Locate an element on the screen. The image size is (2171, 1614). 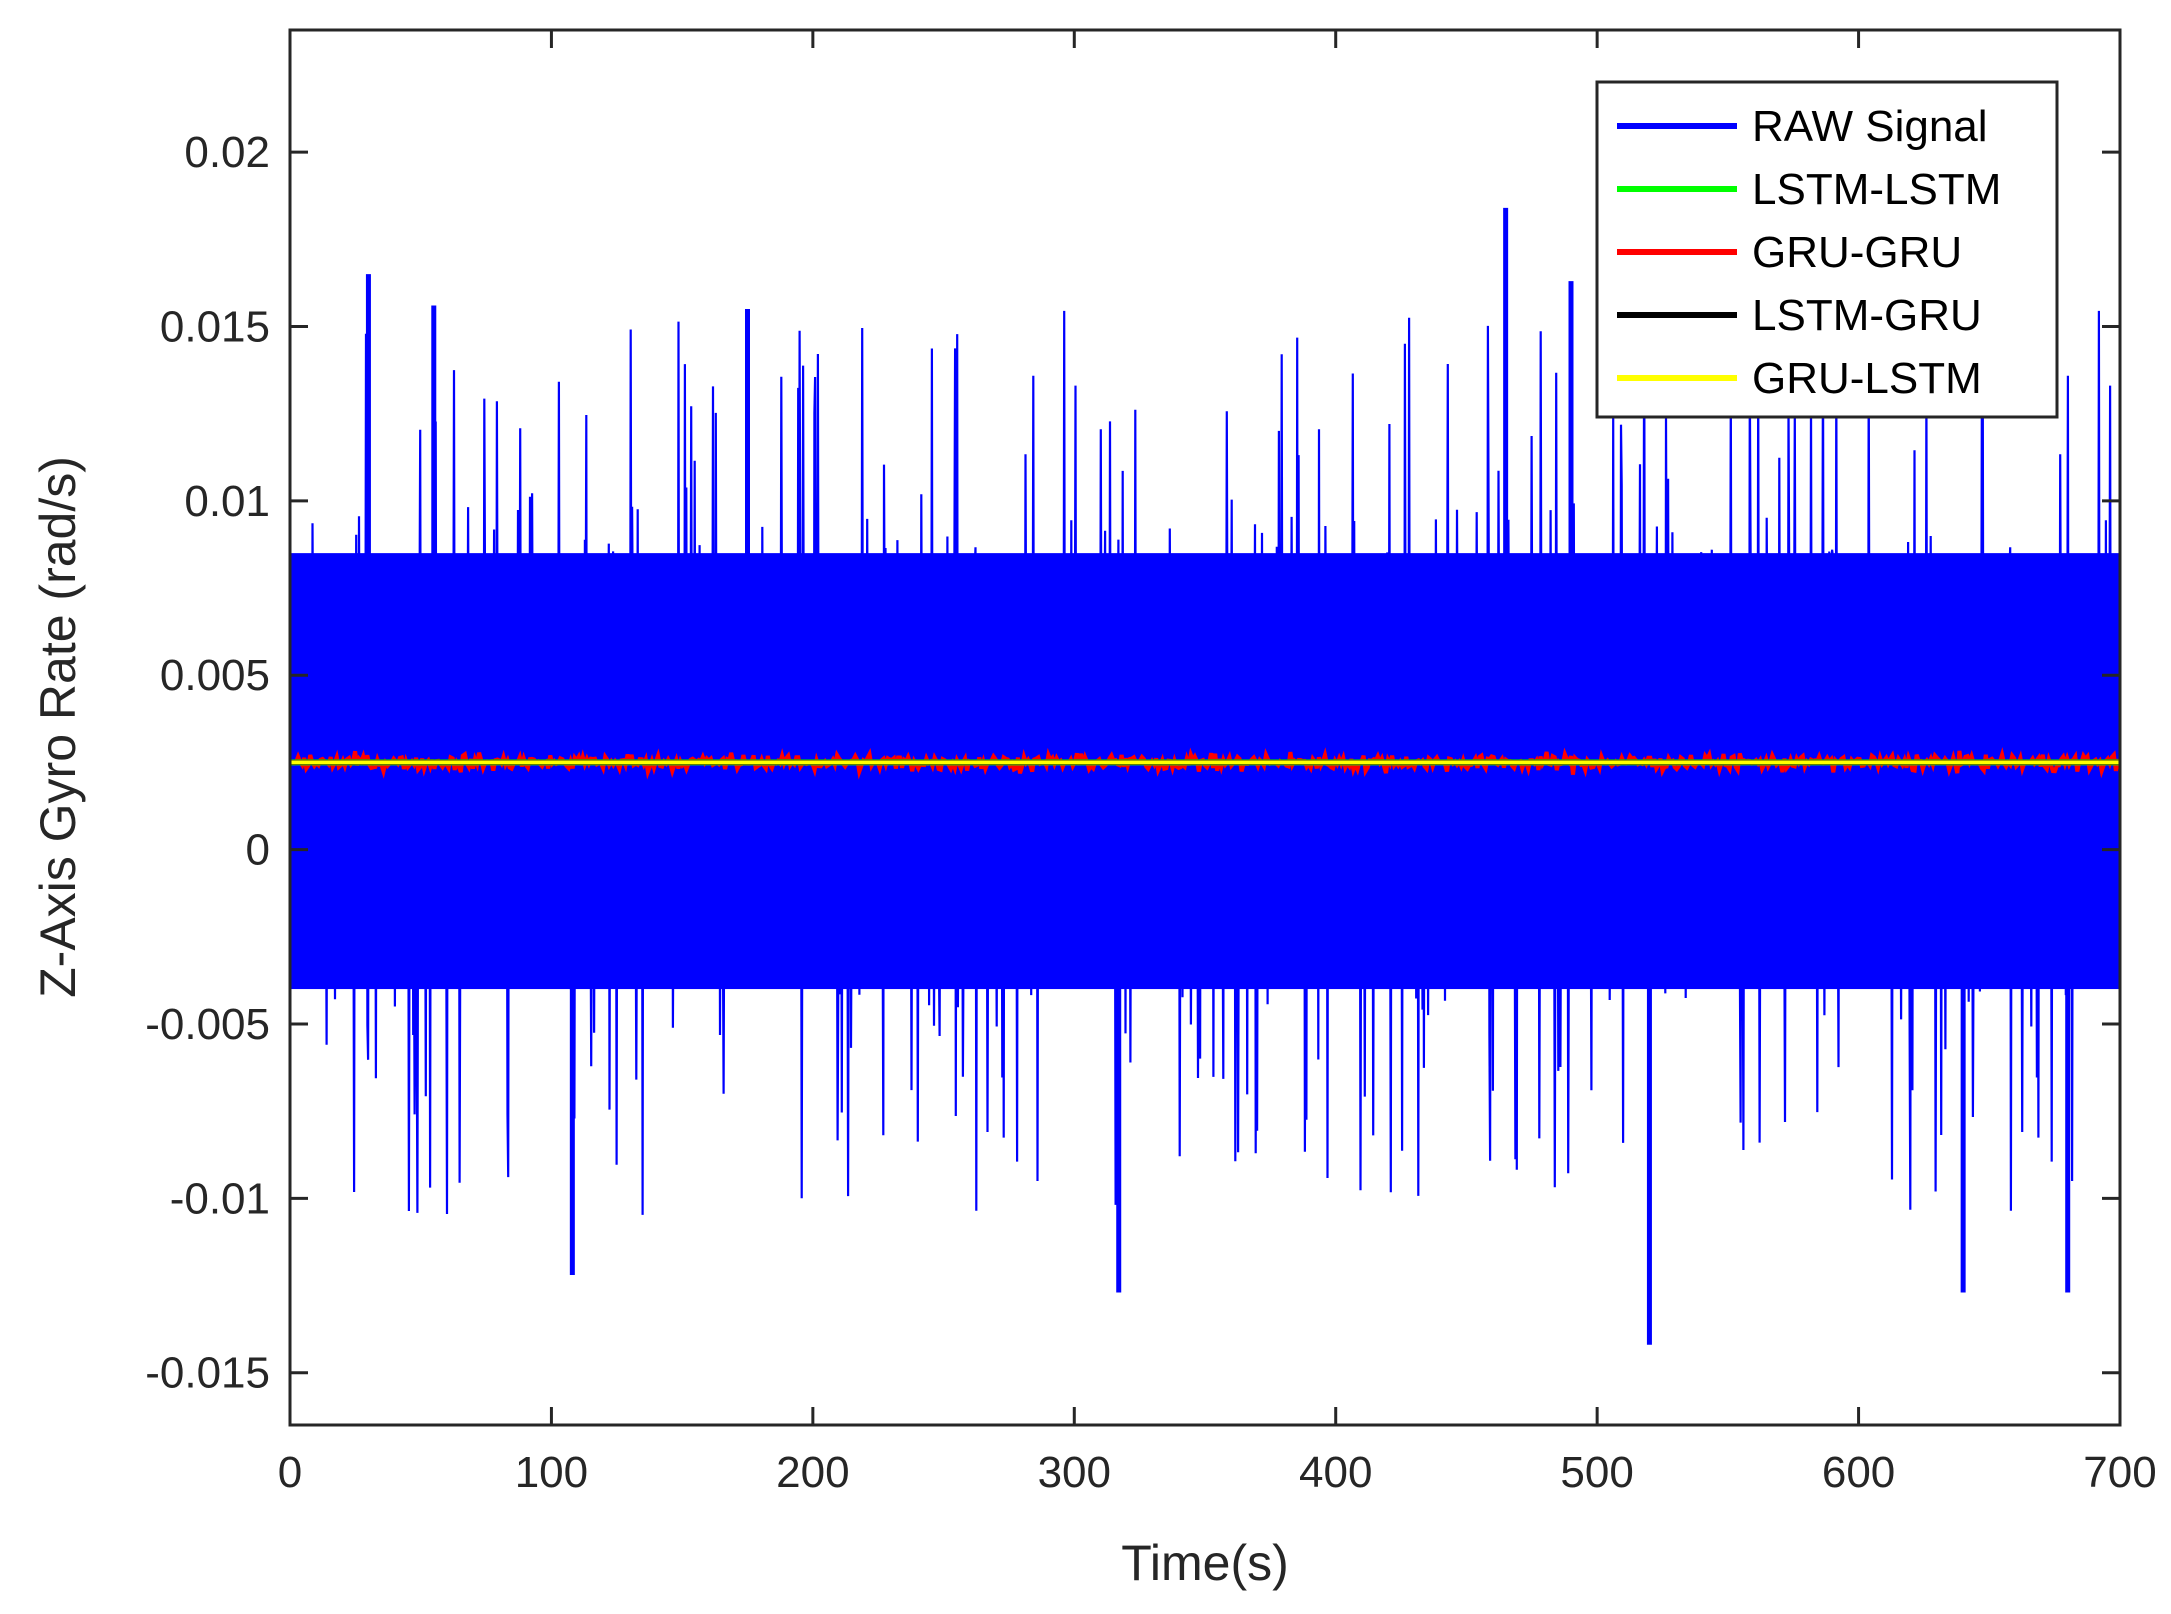
y-tick-label: -0.01 is located at coordinates (220, 1198).